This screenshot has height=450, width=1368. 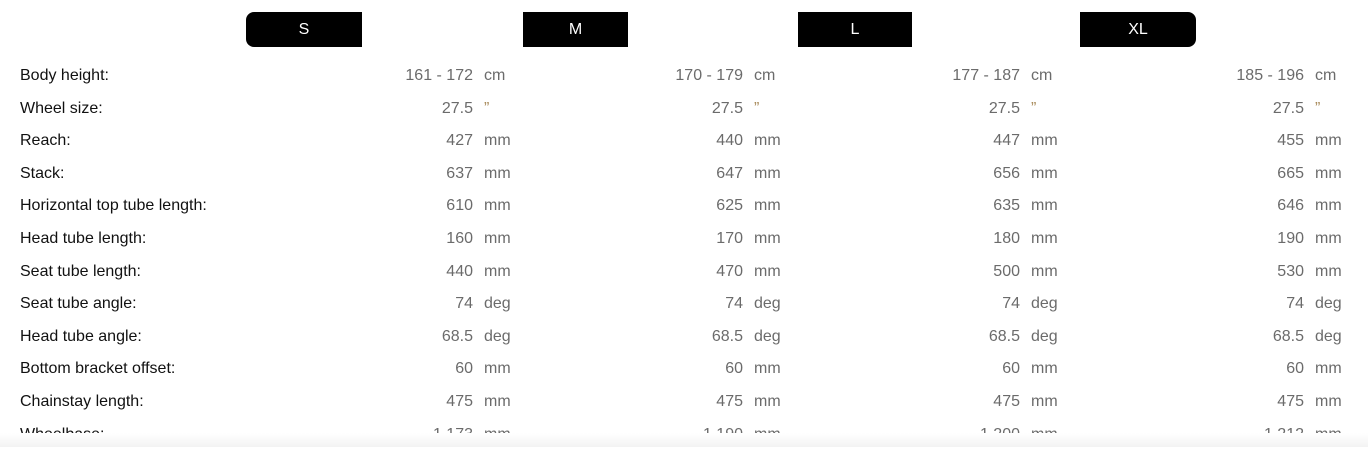 I want to click on value-m: 647, so click(x=729, y=173).